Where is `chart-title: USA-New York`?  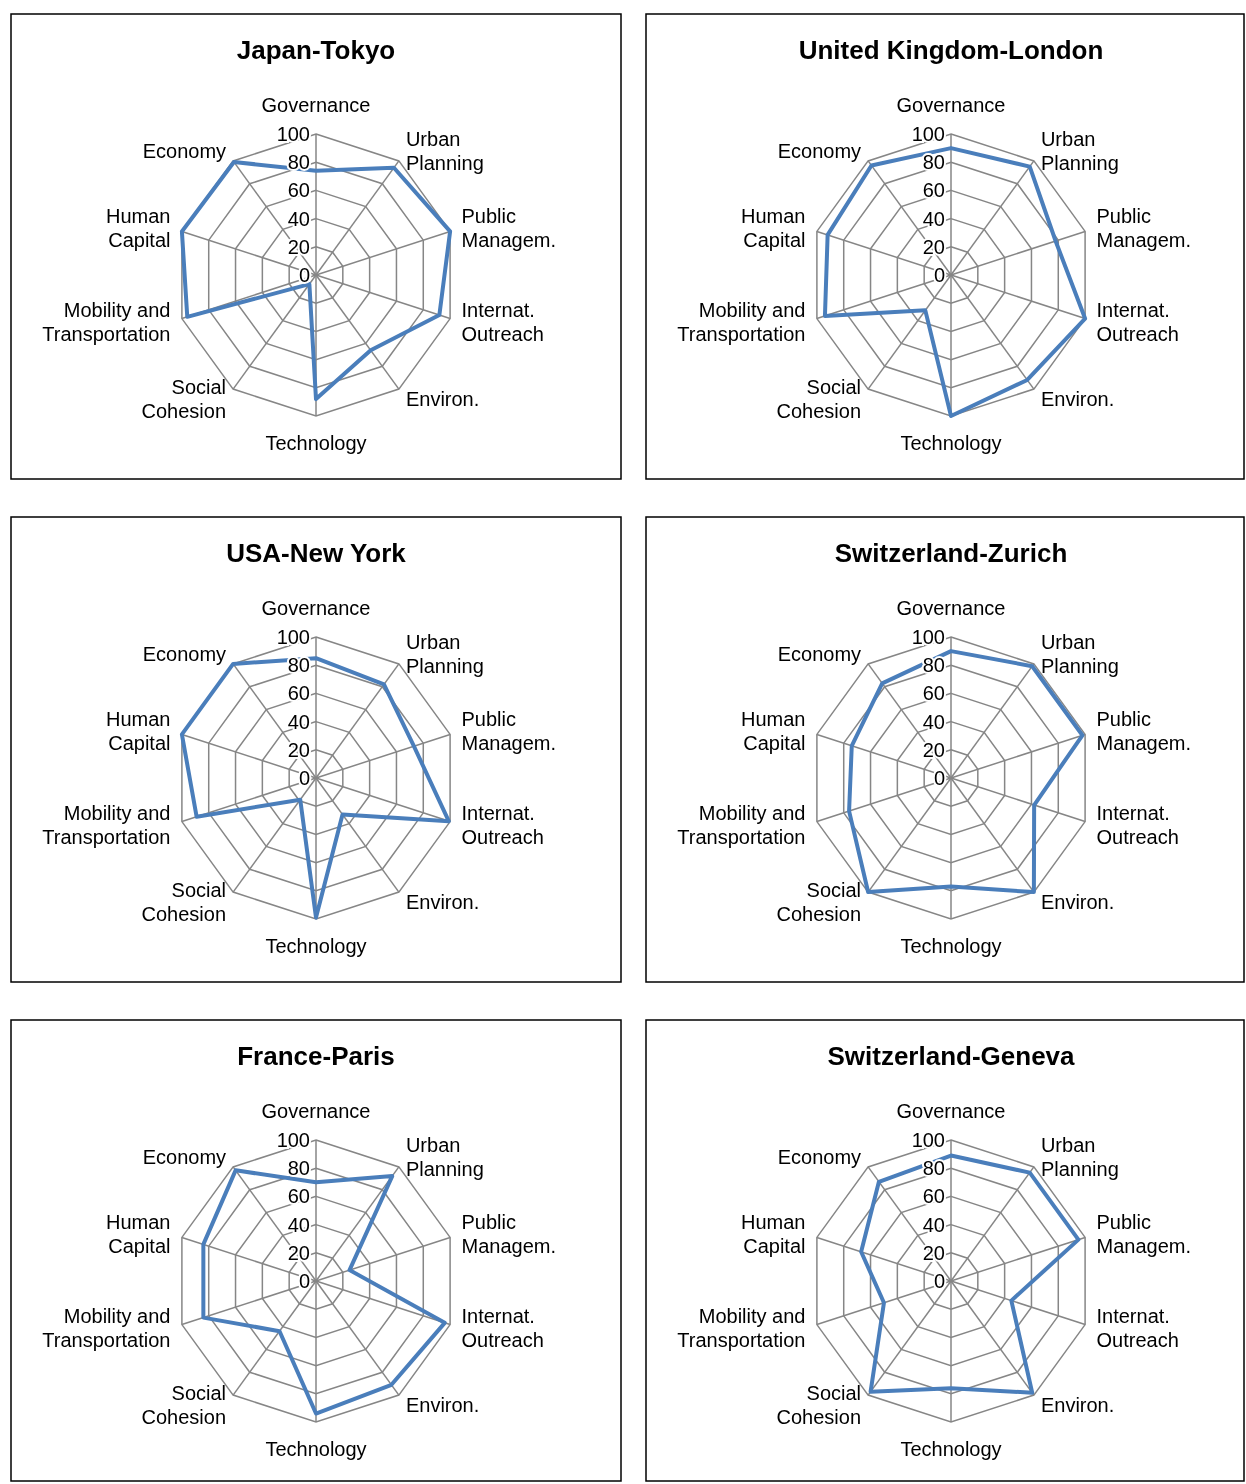
chart-title: USA-New York is located at coordinates (316, 553).